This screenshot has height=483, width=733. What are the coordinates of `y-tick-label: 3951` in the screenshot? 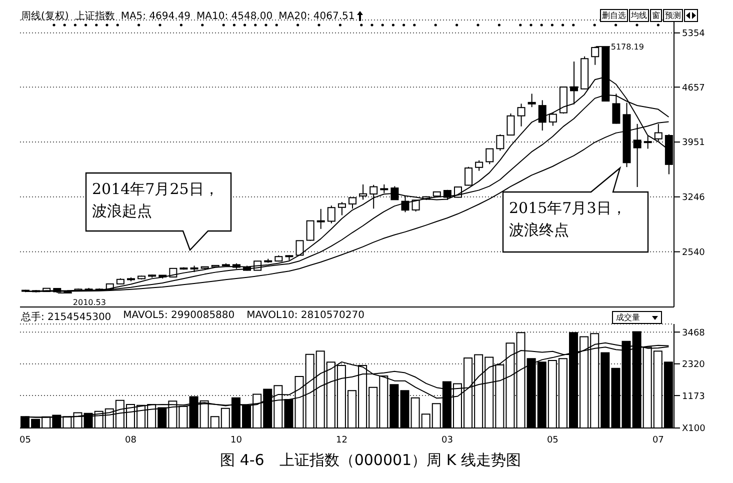 It's located at (693, 143).